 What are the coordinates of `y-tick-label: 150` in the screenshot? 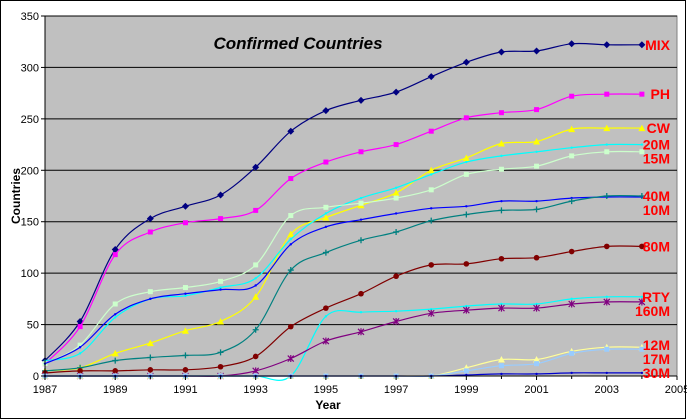 It's located at (30, 223).